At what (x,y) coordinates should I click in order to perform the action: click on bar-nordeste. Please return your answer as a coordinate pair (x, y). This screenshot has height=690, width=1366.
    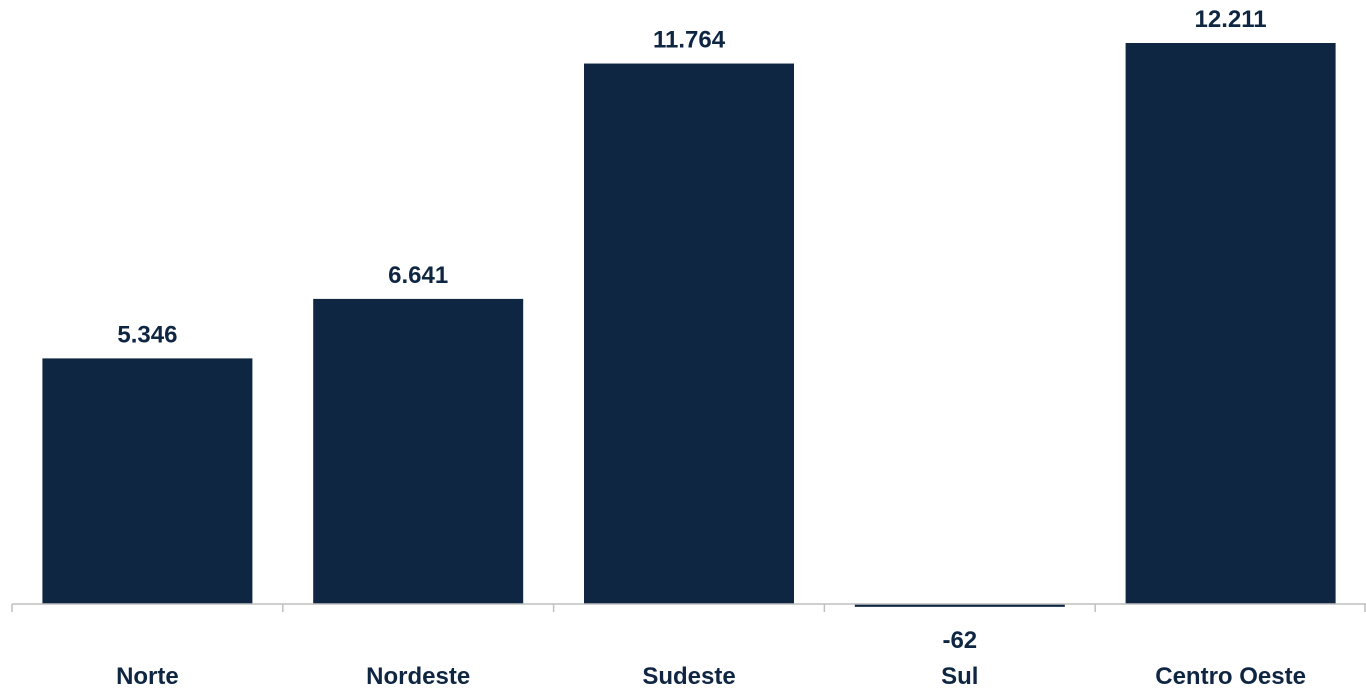
    Looking at the image, I should click on (418, 451).